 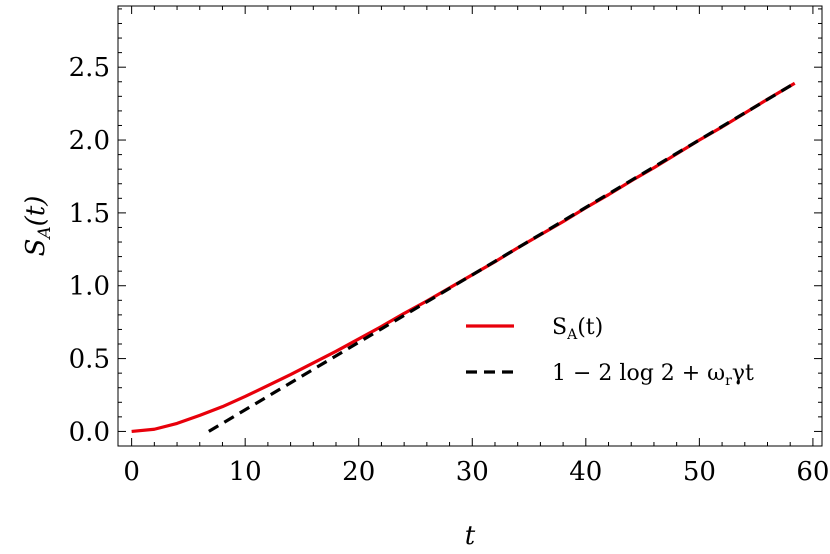 I want to click on x-tick-label: 10, so click(x=245, y=472).